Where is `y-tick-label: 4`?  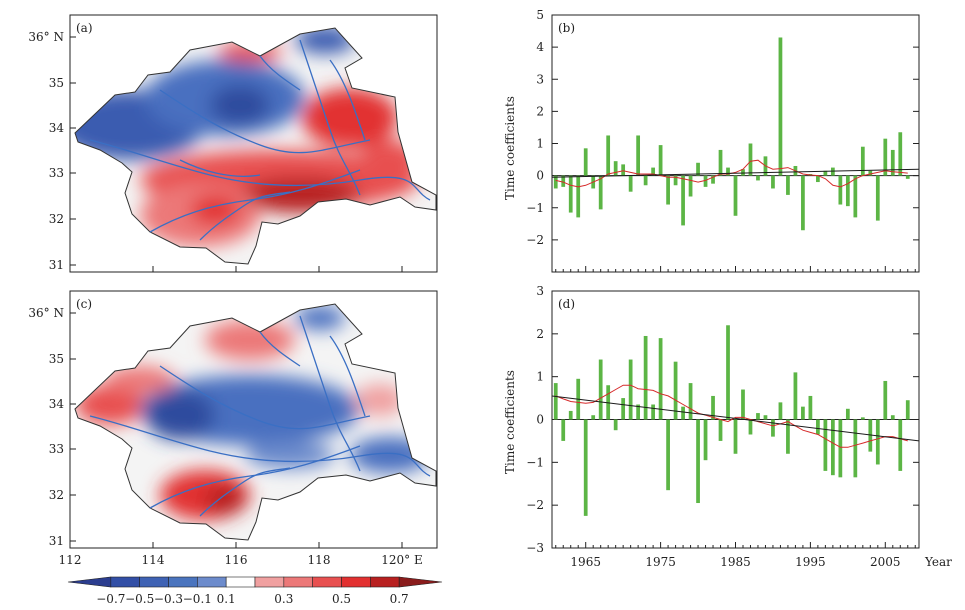 y-tick-label: 4 is located at coordinates (540, 47).